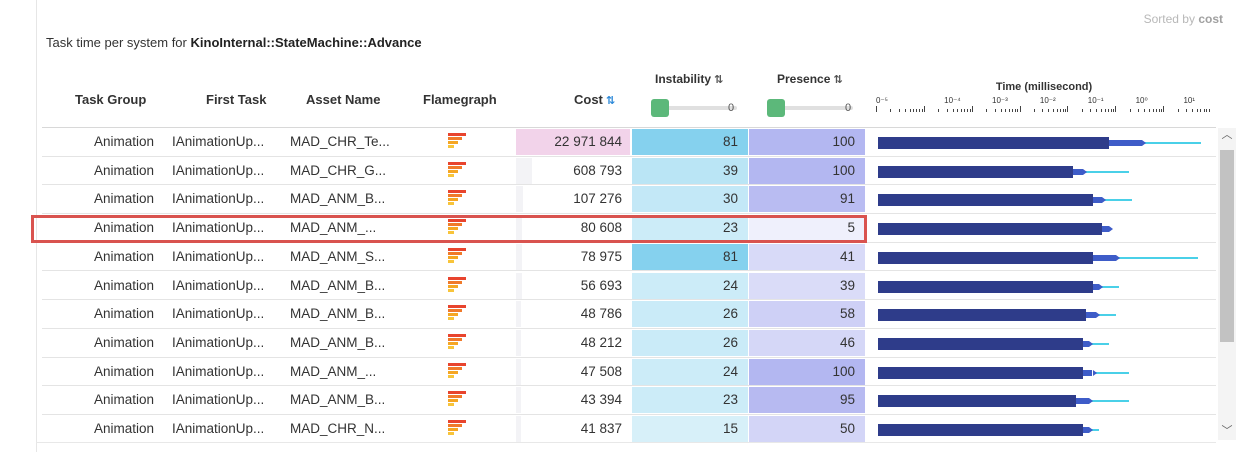  What do you see at coordinates (460, 99) in the screenshot?
I see `header-flamegraph: Flamegraph` at bounding box center [460, 99].